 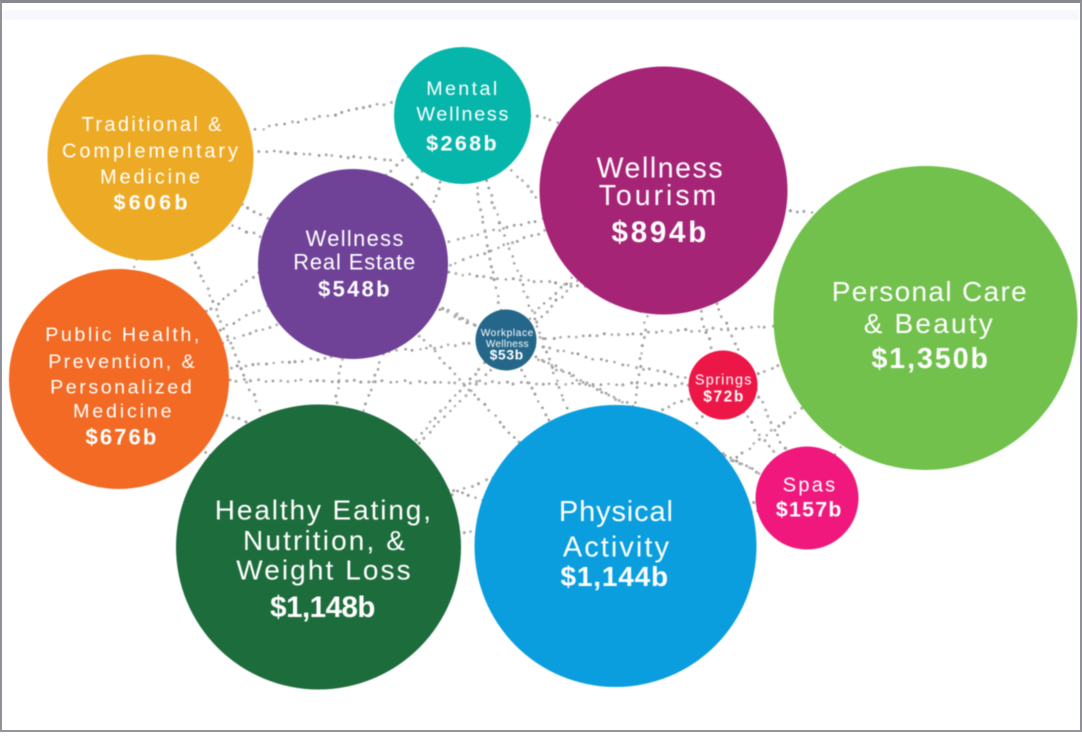 What do you see at coordinates (929, 291) in the screenshot?
I see `svg-text: Personal Care` at bounding box center [929, 291].